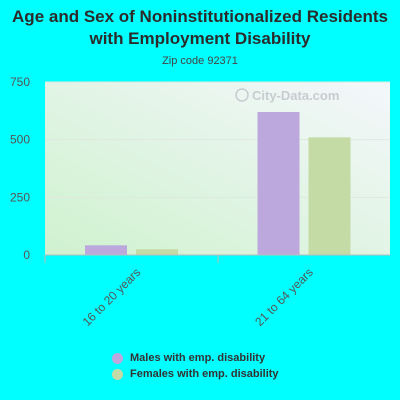 The width and height of the screenshot is (400, 400). I want to click on legend-label-males: Males with emp. disability, so click(198, 358).